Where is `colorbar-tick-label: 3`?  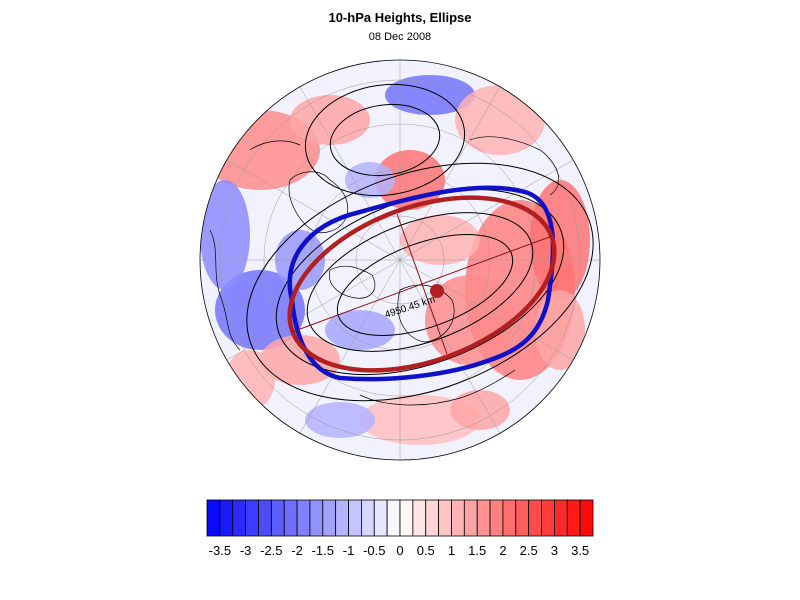
colorbar-tick-label: 3 is located at coordinates (554, 550).